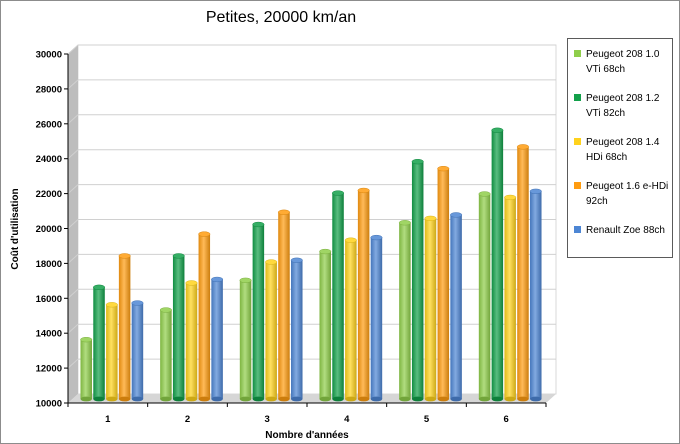 The height and width of the screenshot is (444, 680). I want to click on legend-label: Peugeot 1.6 e-HDi 92ch, so click(627, 194).